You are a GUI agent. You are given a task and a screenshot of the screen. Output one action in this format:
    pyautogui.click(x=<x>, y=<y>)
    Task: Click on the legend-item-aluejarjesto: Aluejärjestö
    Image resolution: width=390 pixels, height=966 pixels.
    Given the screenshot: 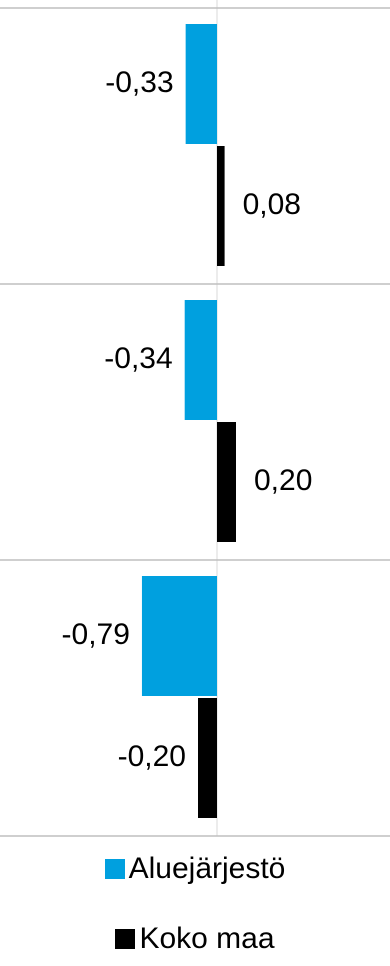 What is the action you would take?
    pyautogui.click(x=195, y=869)
    